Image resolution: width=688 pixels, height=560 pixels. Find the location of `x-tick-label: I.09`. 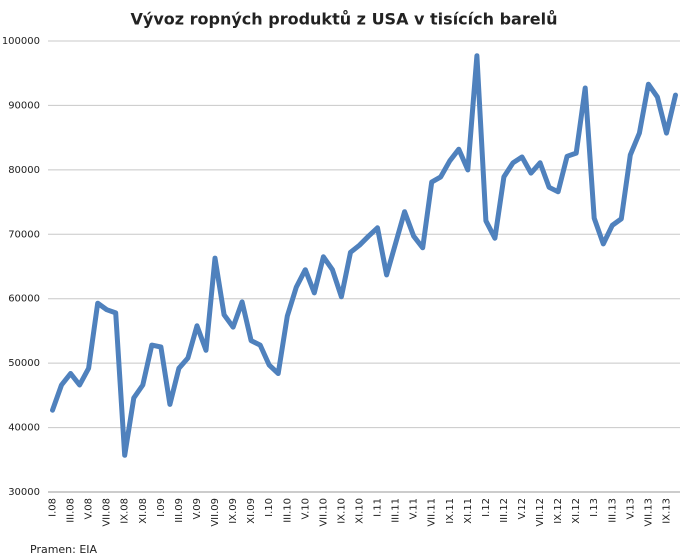

x-tick-label: I.09 is located at coordinates (161, 507).